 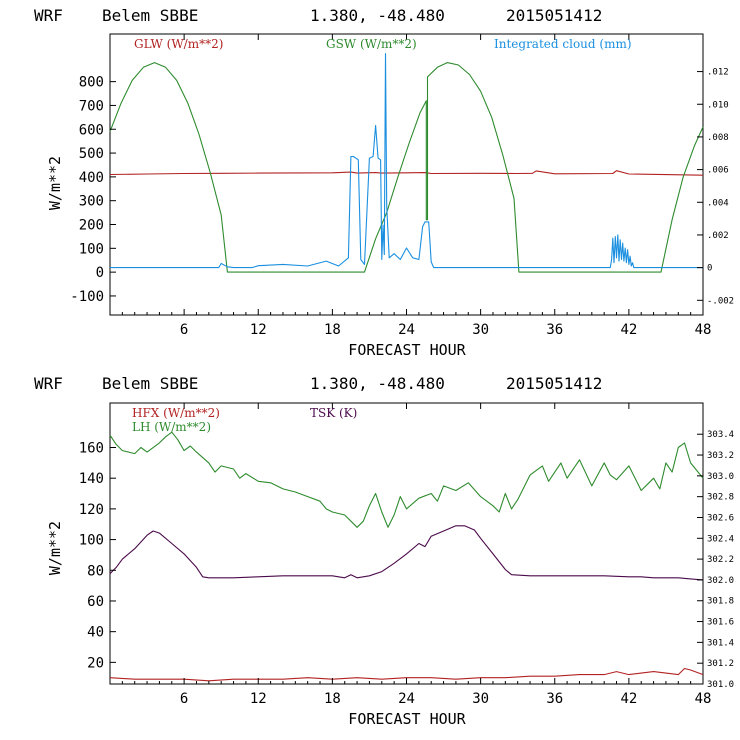 What do you see at coordinates (480, 699) in the screenshot?
I see `panel2-x-tick-label: 30` at bounding box center [480, 699].